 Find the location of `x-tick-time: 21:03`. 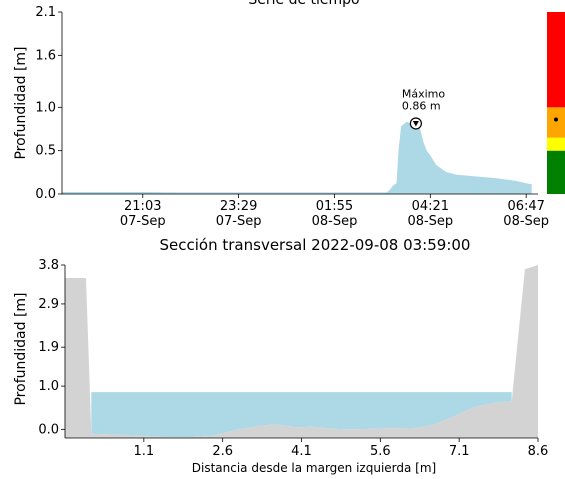

x-tick-time: 21:03 is located at coordinates (142, 206).